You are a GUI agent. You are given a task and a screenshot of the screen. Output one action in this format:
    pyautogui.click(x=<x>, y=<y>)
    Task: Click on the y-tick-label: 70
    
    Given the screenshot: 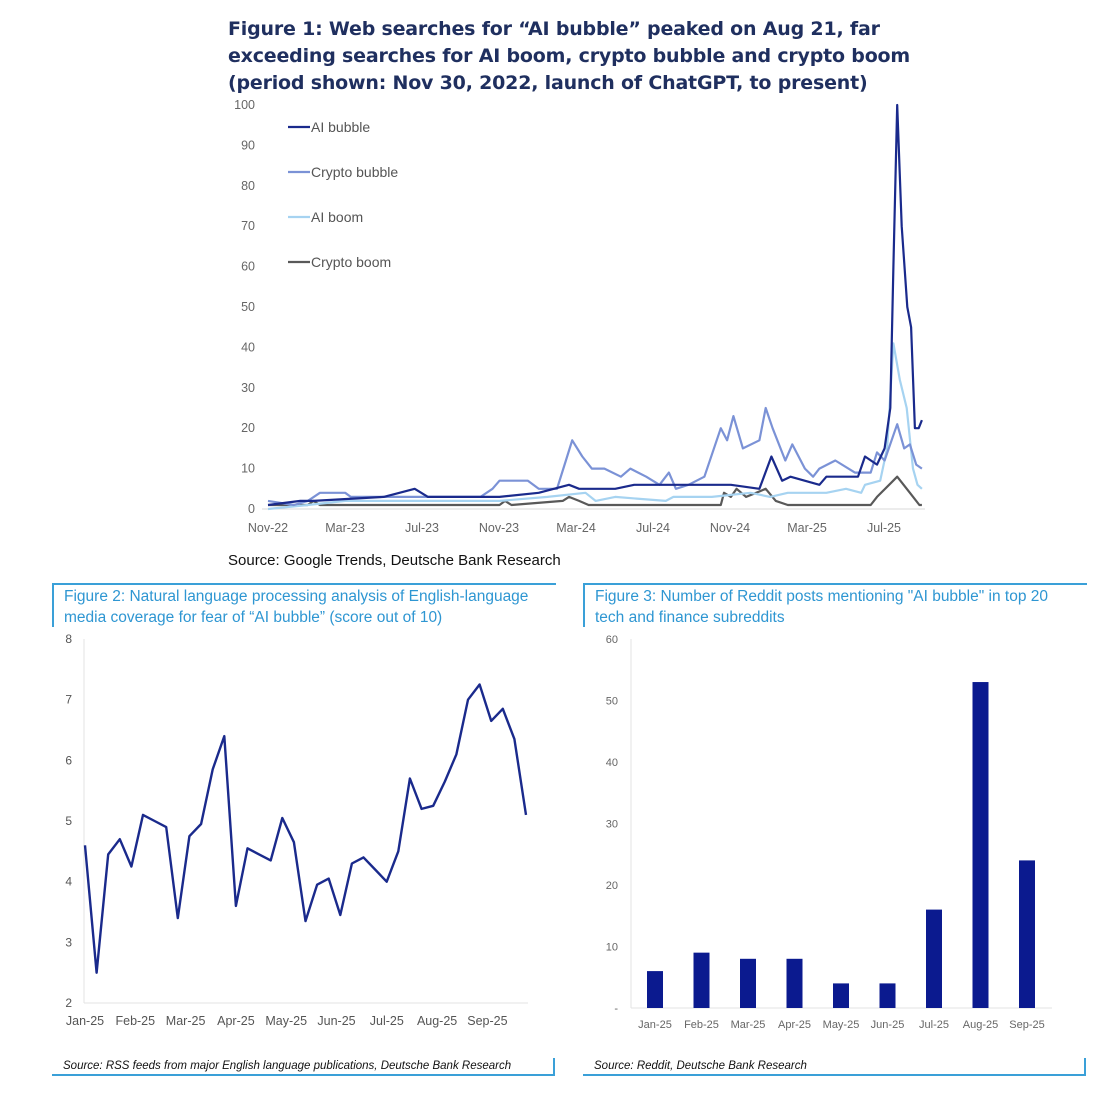 What is the action you would take?
    pyautogui.click(x=248, y=226)
    